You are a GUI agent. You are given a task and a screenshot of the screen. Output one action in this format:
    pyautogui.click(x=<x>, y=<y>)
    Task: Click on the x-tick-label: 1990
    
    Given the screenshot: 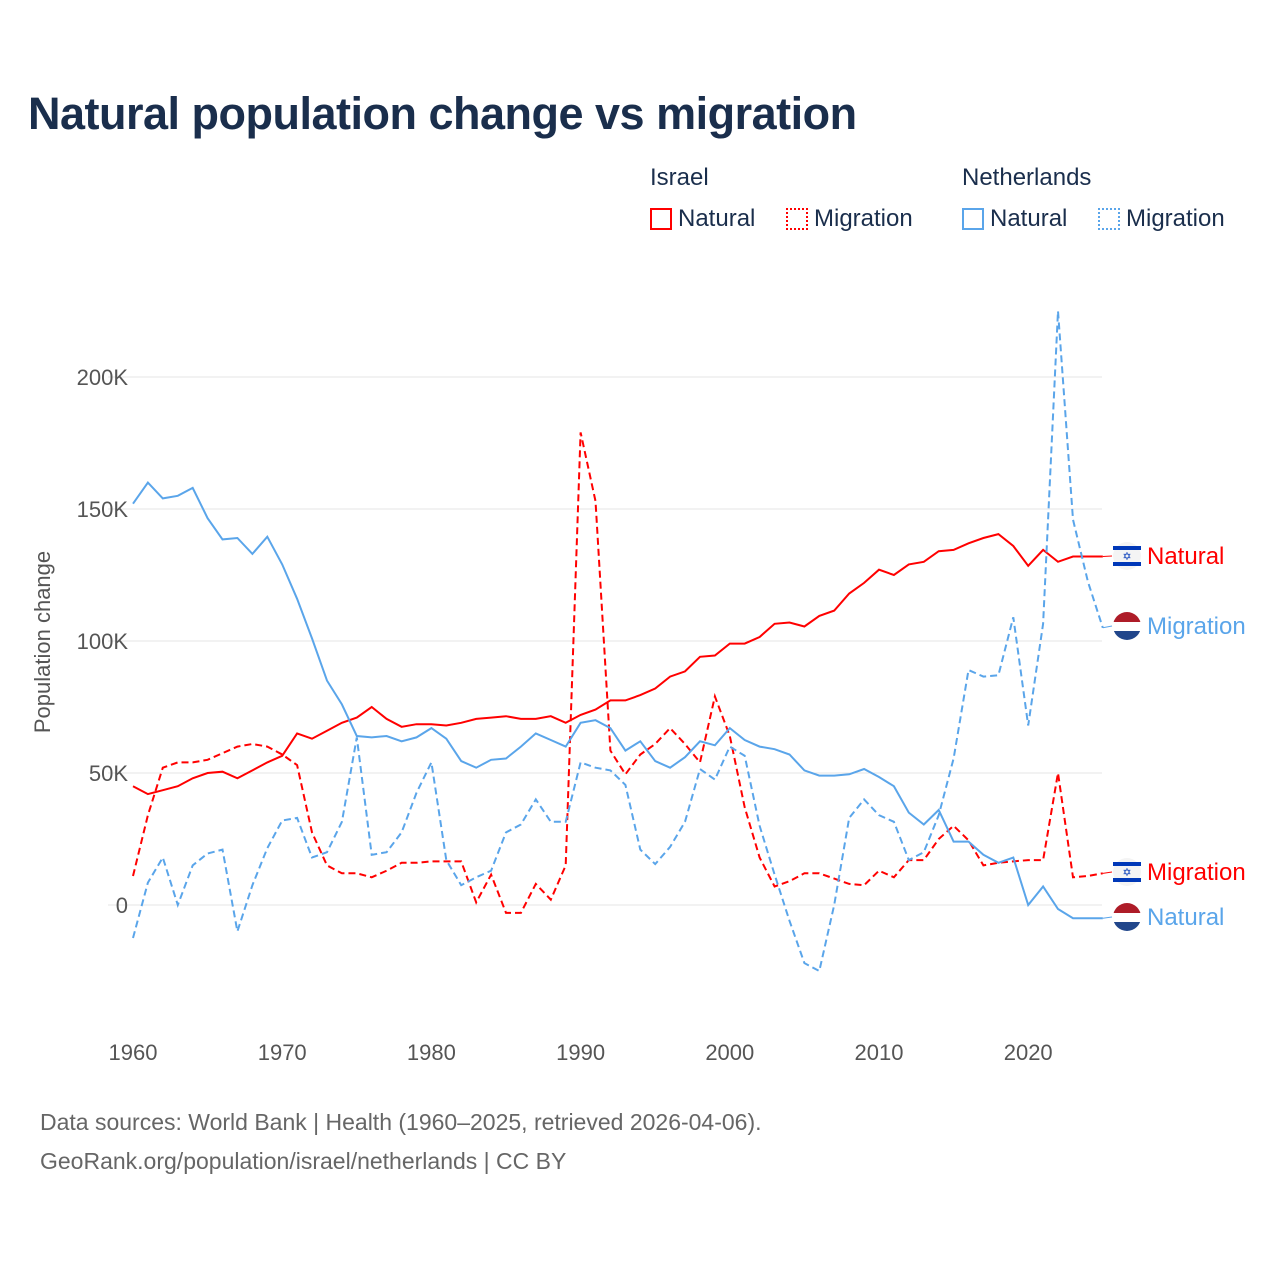 What is the action you would take?
    pyautogui.click(x=580, y=1052)
    